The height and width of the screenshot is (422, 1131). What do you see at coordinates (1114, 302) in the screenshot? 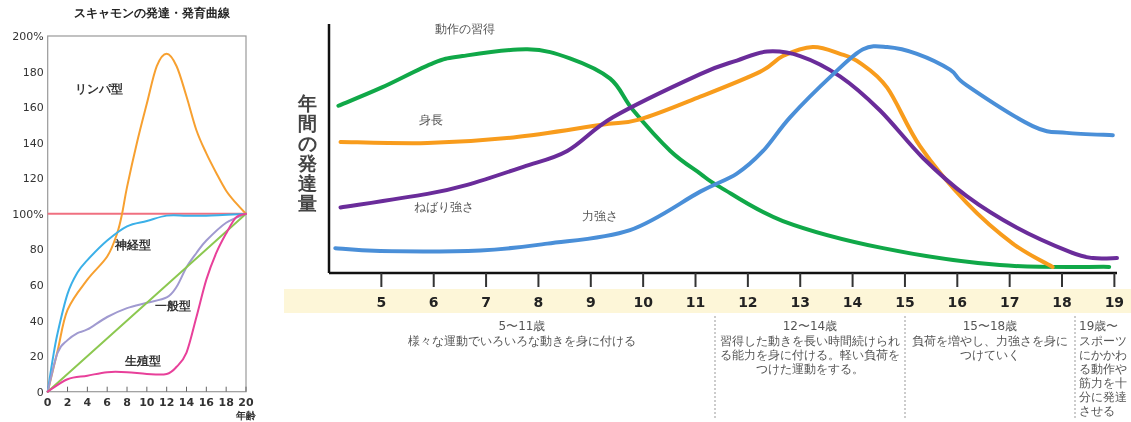
I see `x-tick-label: 19` at bounding box center [1114, 302].